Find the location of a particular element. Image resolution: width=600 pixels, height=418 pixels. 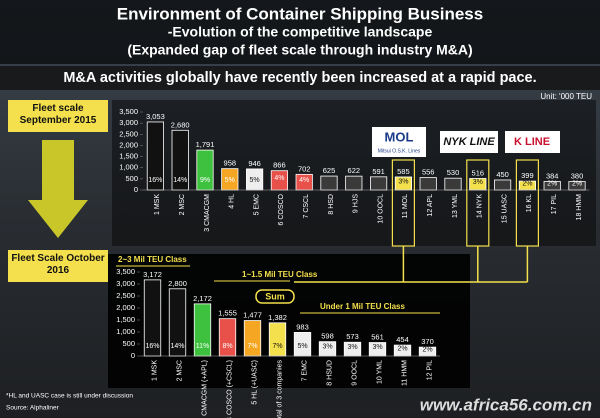

value-label: 556 is located at coordinates (428, 172).